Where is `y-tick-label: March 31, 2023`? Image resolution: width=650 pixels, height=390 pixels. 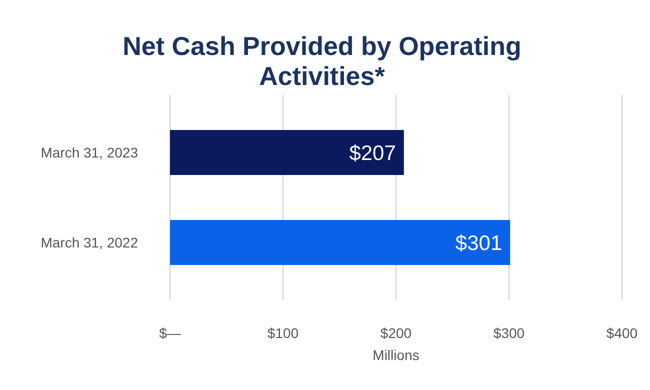 y-tick-label: March 31, 2023 is located at coordinates (89, 152).